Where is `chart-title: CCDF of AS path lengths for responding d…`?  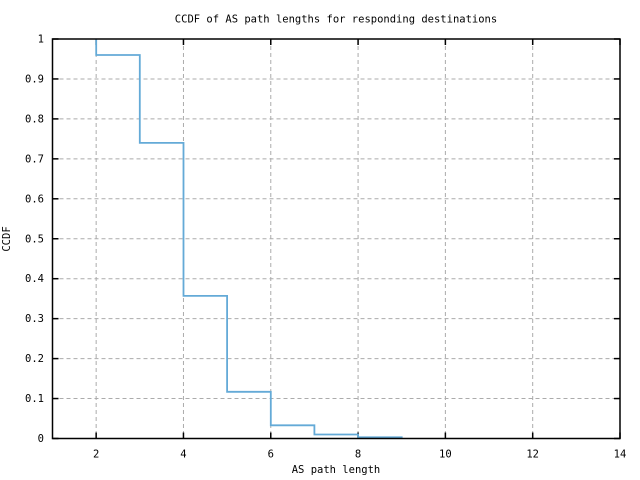
chart-title: CCDF of AS path lengths for responding d… is located at coordinates (336, 20).